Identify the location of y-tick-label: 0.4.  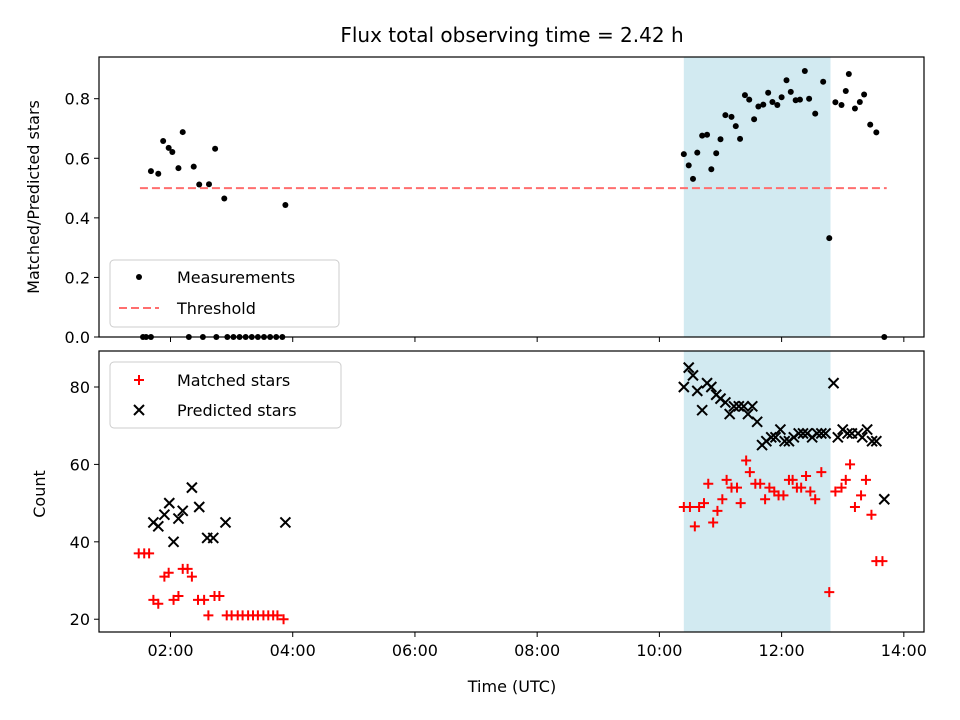
(77, 218).